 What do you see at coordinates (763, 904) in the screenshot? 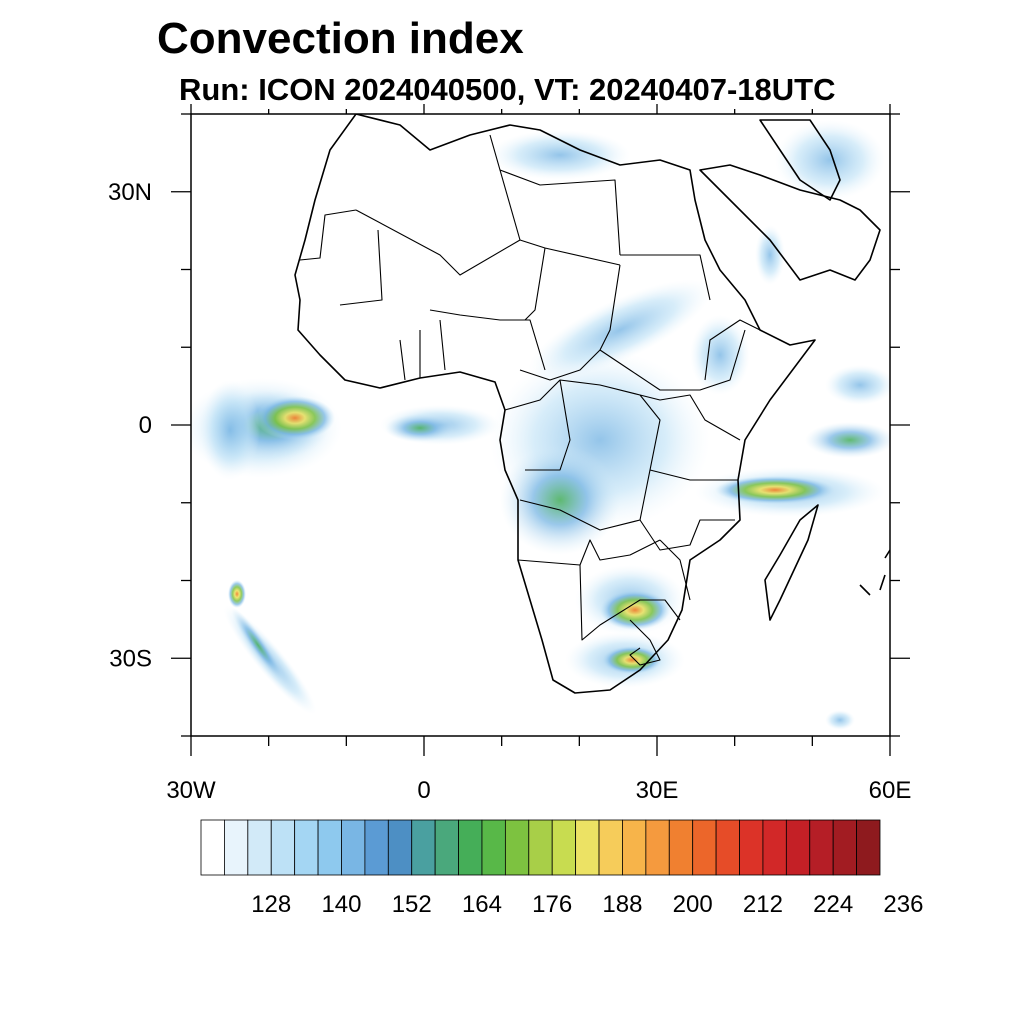
I see `colorbar-label: 212` at bounding box center [763, 904].